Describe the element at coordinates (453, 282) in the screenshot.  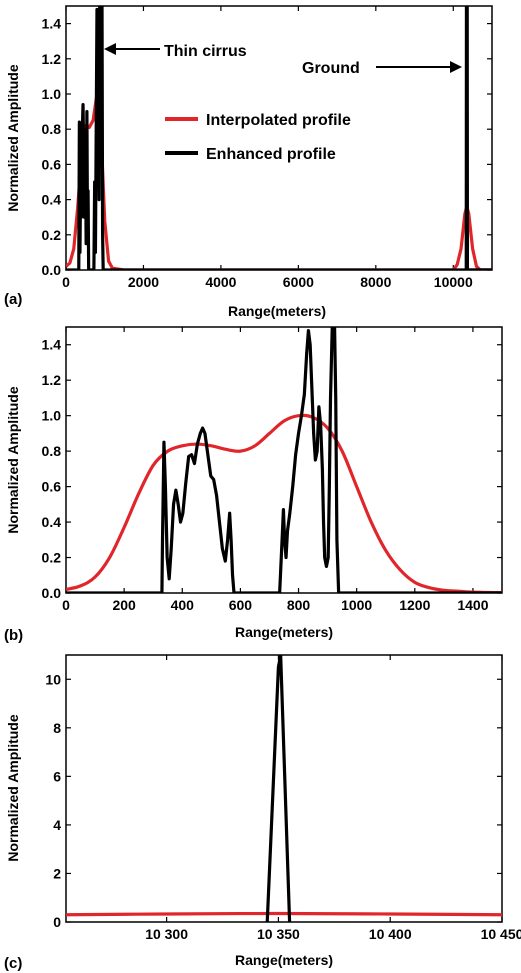
I see `x-tick-label: 10000` at that location.